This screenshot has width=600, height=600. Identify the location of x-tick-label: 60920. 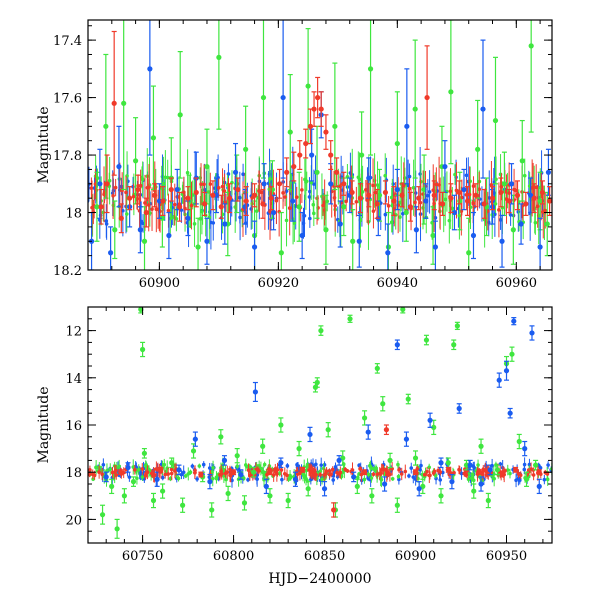
(278, 283).